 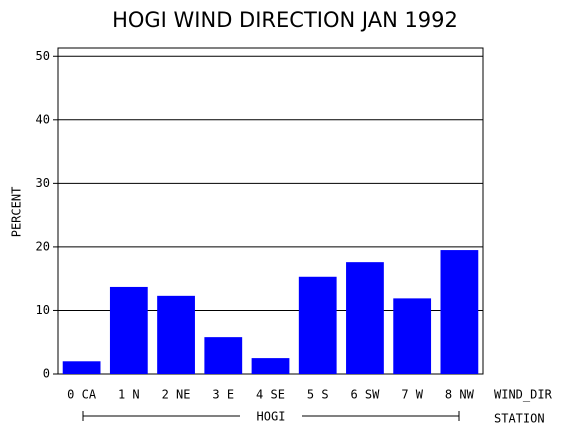 What do you see at coordinates (270, 395) in the screenshot?
I see `x-tick-label: 4 SE` at bounding box center [270, 395].